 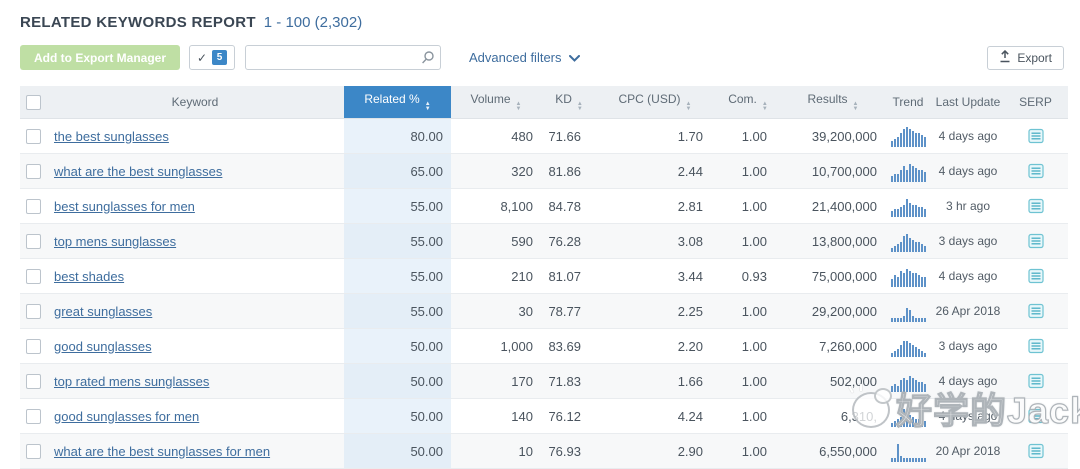 What do you see at coordinates (569, 102) in the screenshot?
I see `column-header-kd: KD ▲ ▼` at bounding box center [569, 102].